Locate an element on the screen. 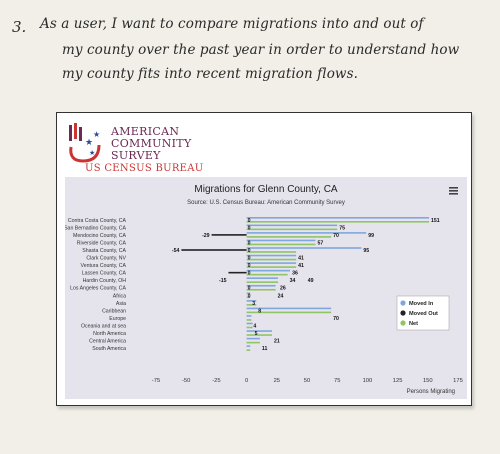 This screenshot has width=500, height=454. category-label: Asia is located at coordinates (121, 304).